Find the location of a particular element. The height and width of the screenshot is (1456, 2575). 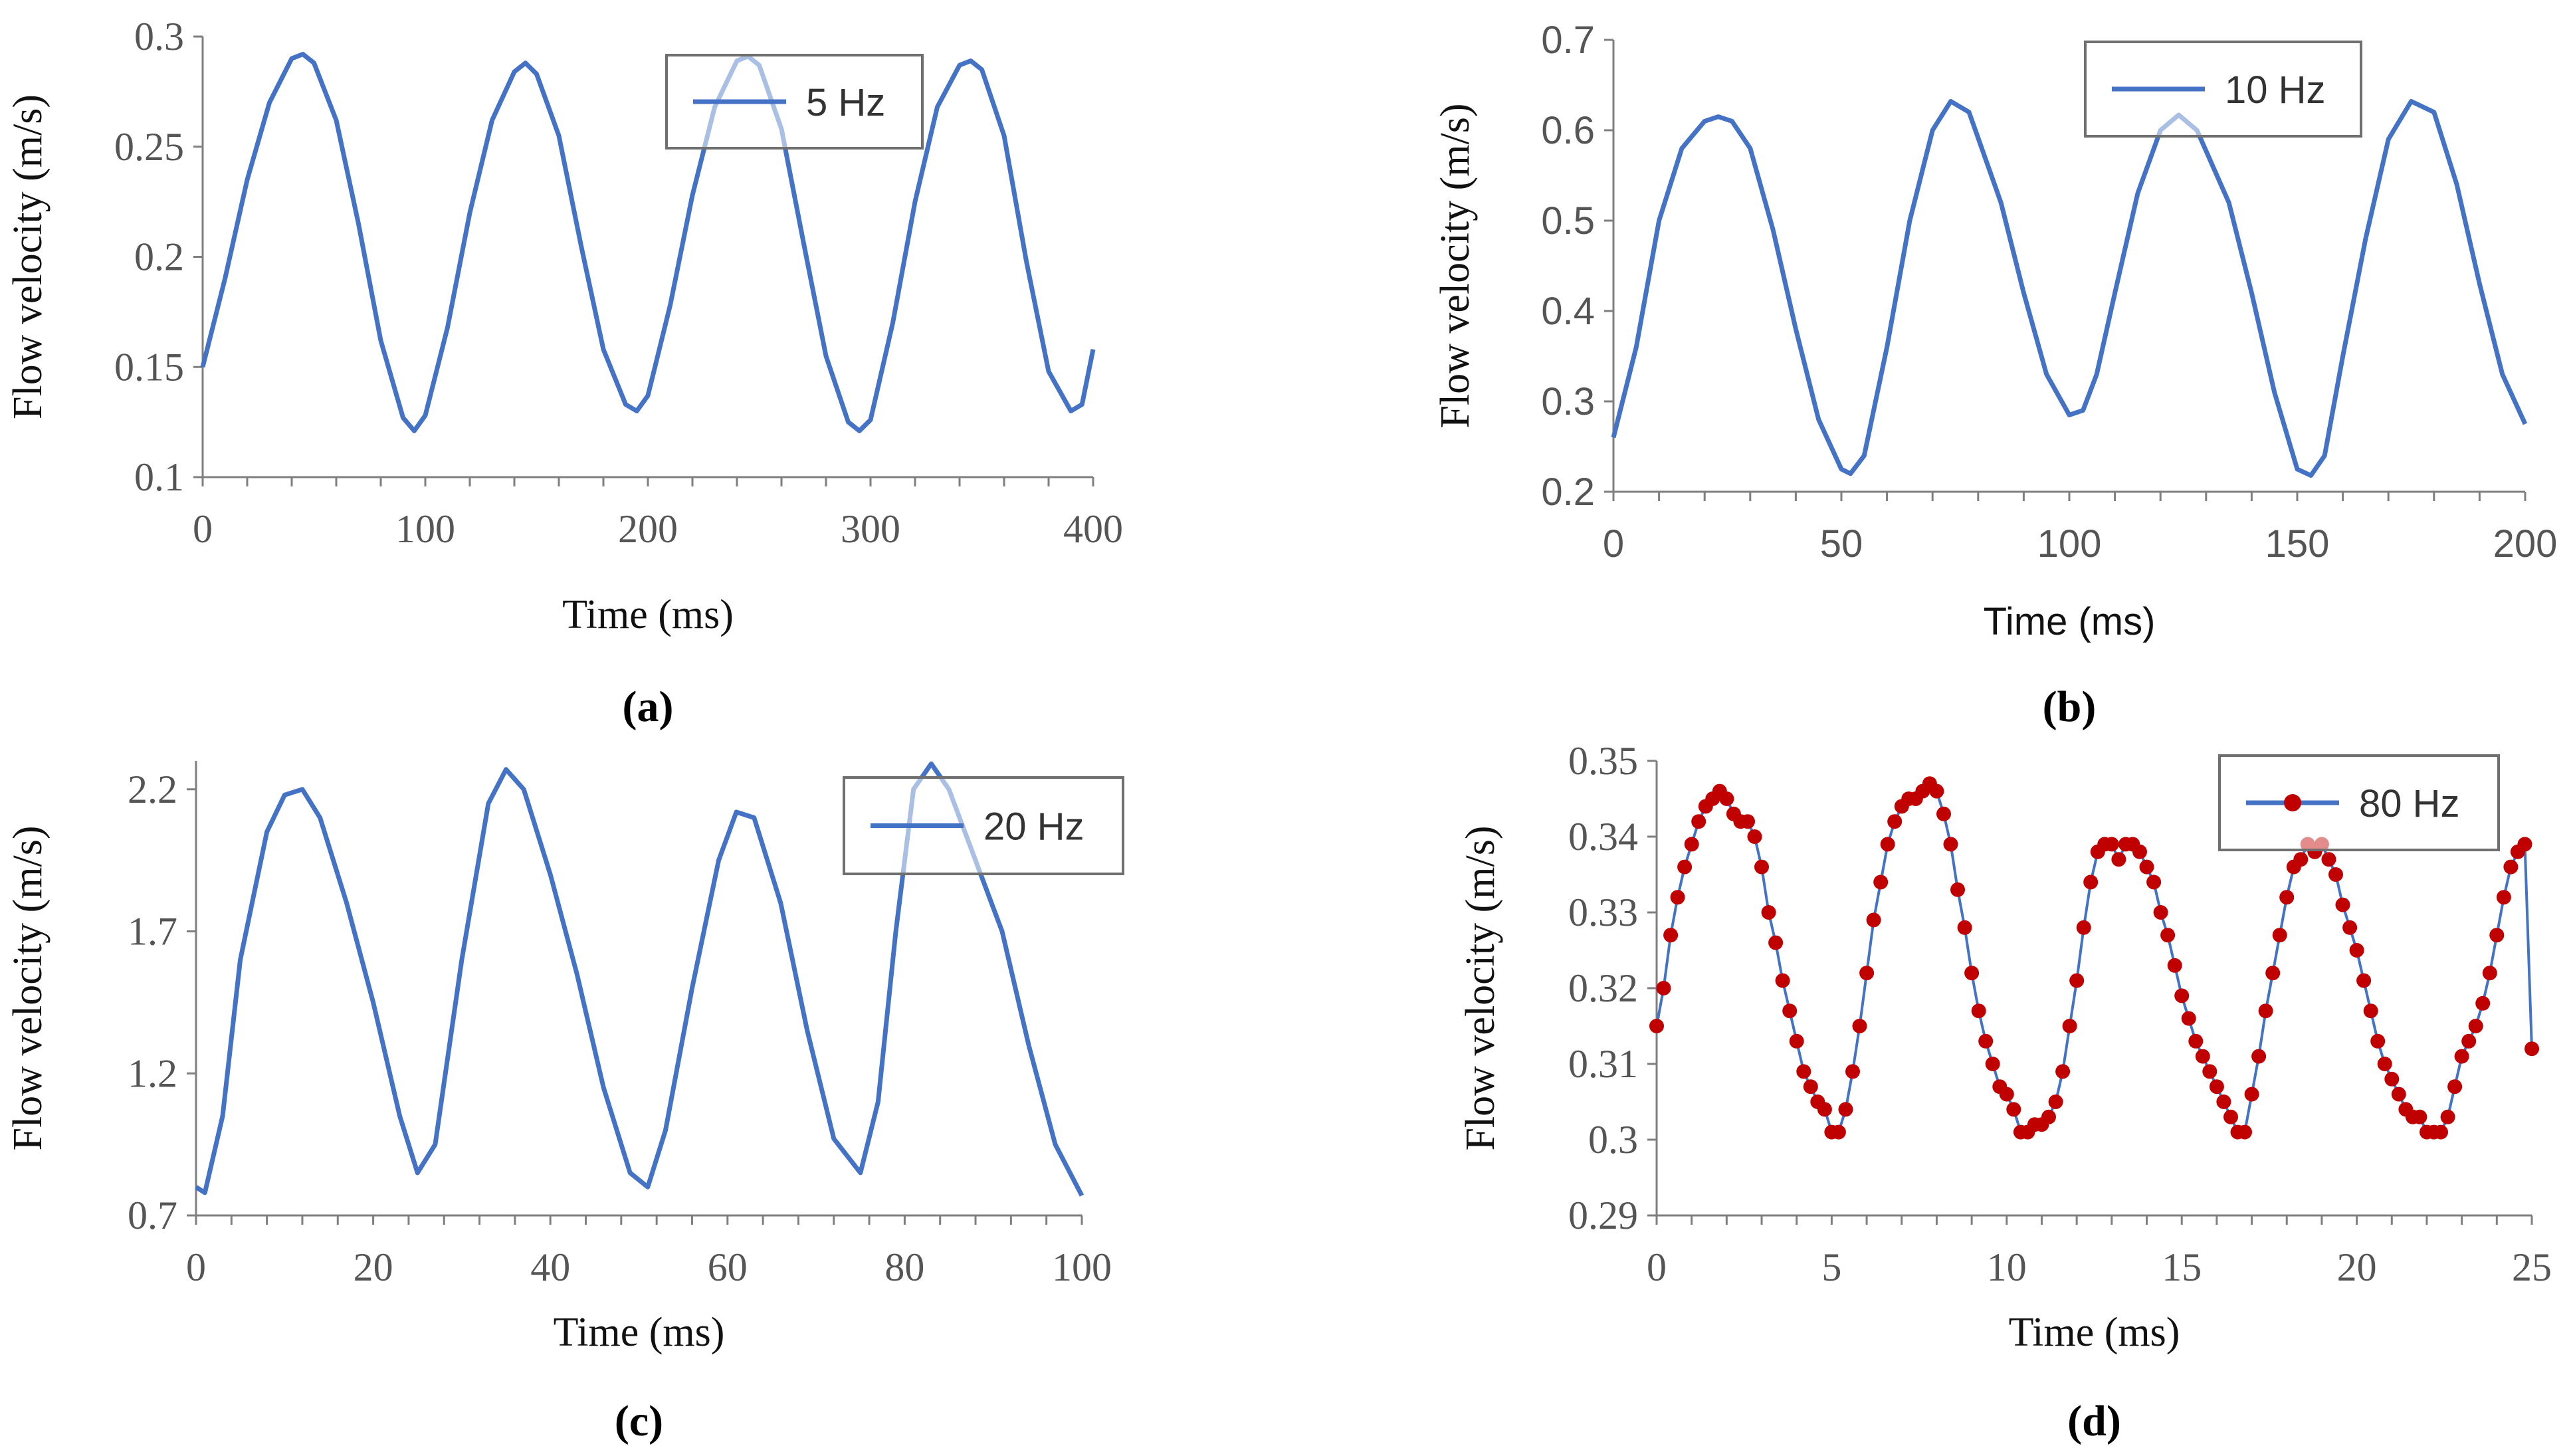

y-tick-label: 0.31 is located at coordinates (1603, 1064).